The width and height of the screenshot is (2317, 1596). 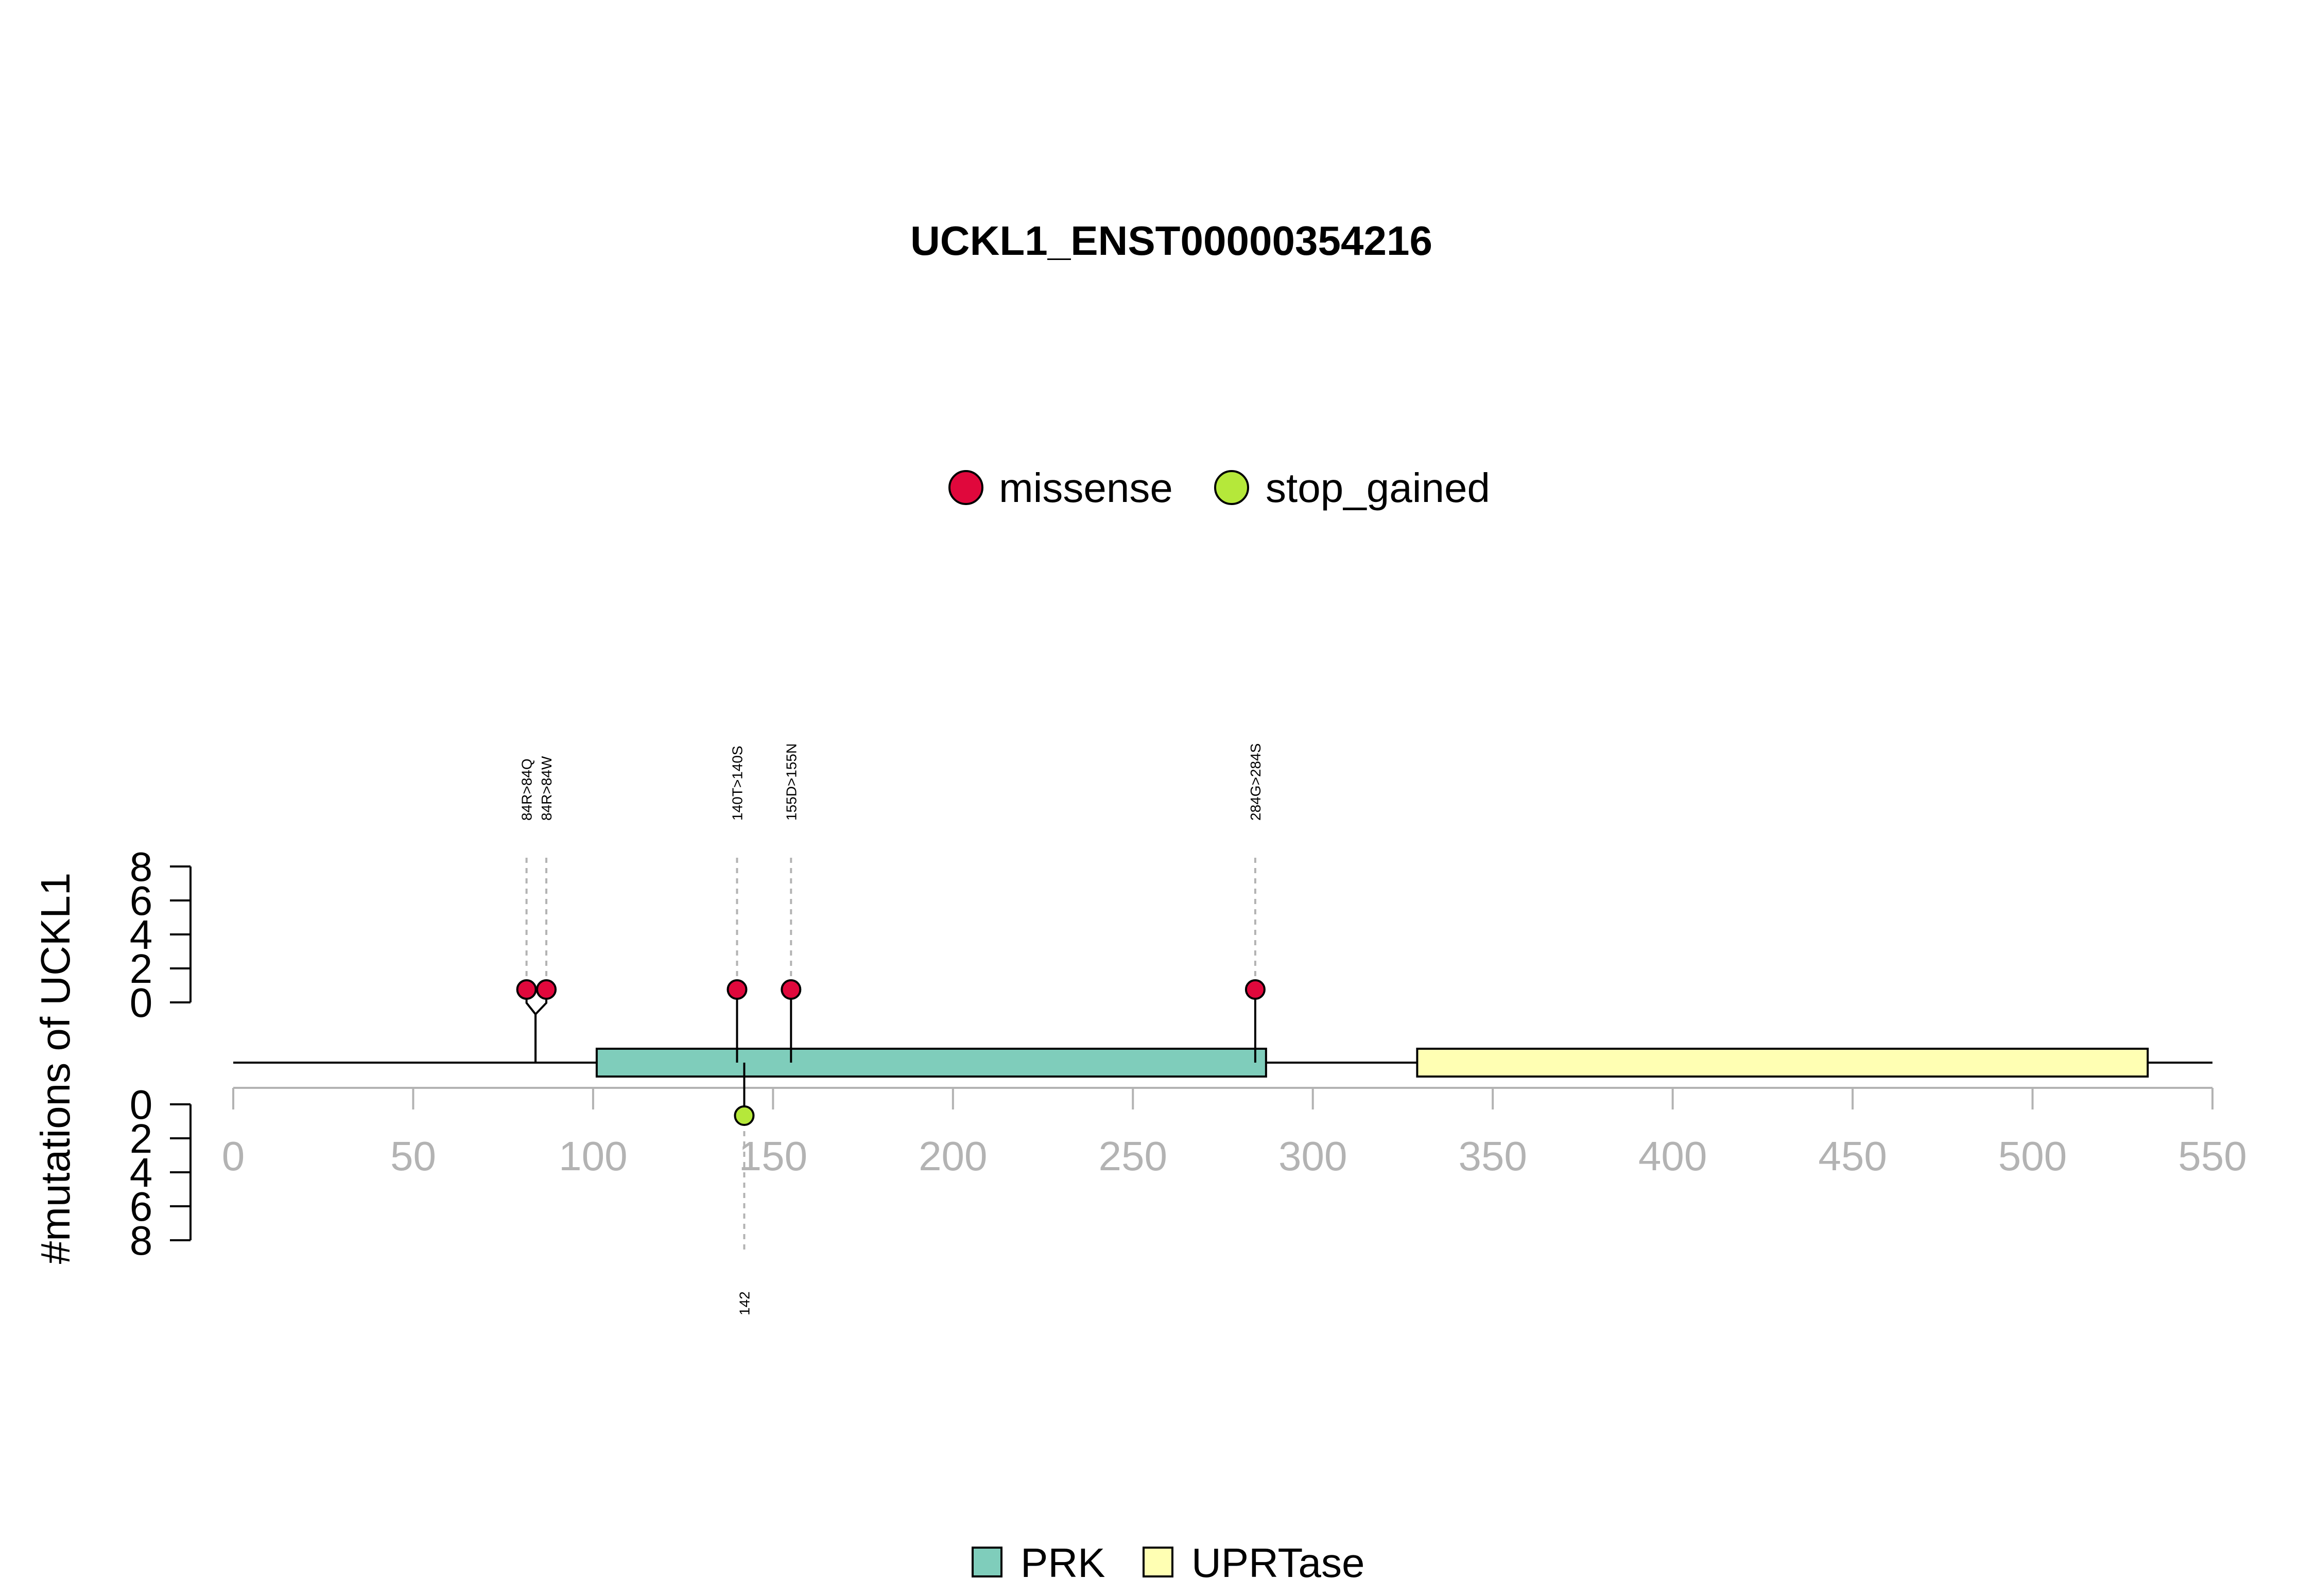 What do you see at coordinates (527, 789) in the screenshot?
I see `mutation-label: 84R>84Q` at bounding box center [527, 789].